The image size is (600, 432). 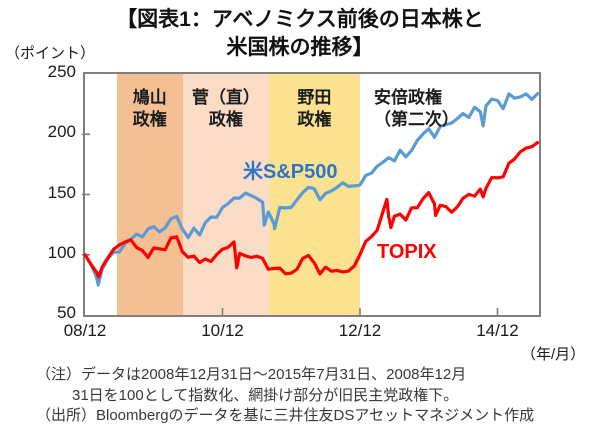 I want to click on x-tick-label-14-12: 14/12, so click(x=497, y=330).